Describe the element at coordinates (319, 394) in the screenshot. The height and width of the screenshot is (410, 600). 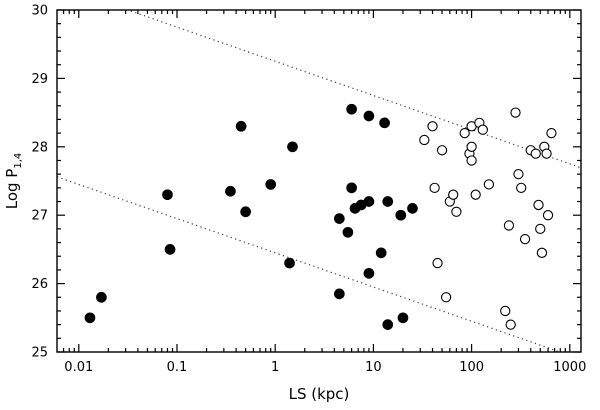
I see `x-axis-label: LS (kpc)` at that location.